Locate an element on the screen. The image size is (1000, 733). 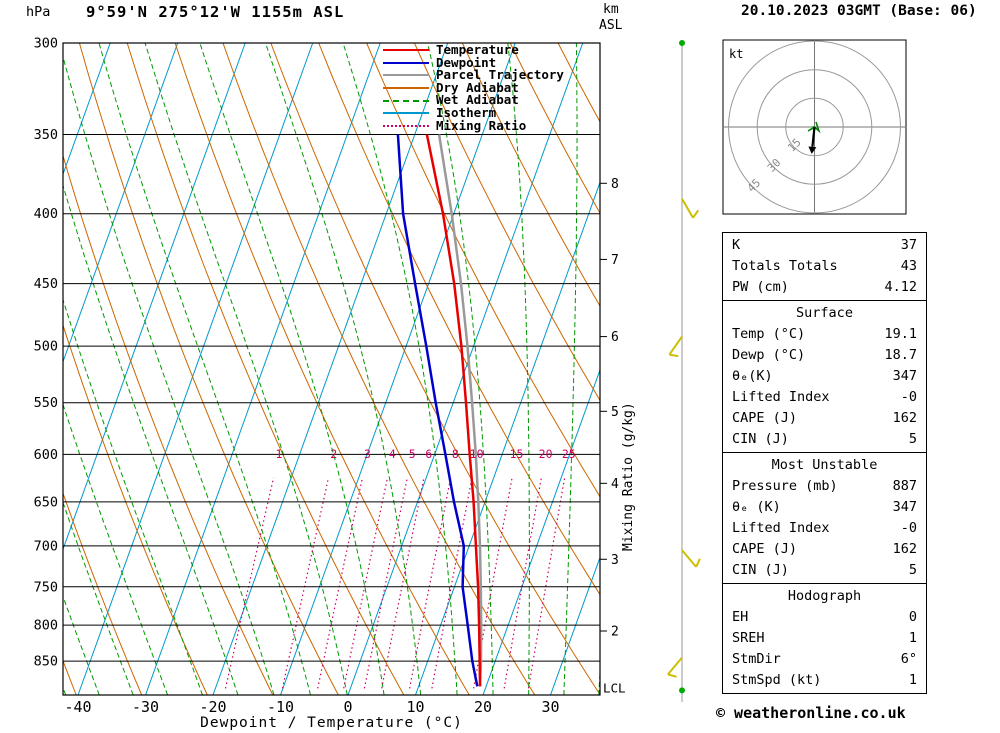
legend-label: Isotherm is located at coordinates (466, 112).